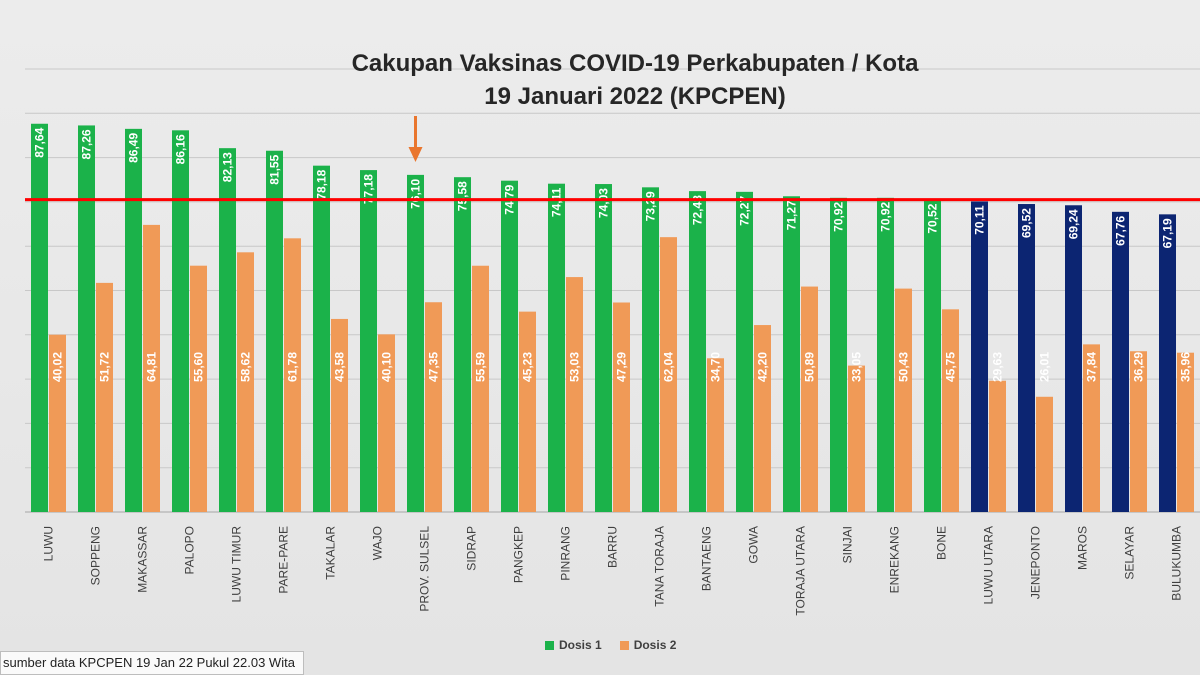 The height and width of the screenshot is (675, 1200). I want to click on x-tick-label: JENEPONTO, so click(1036, 562).